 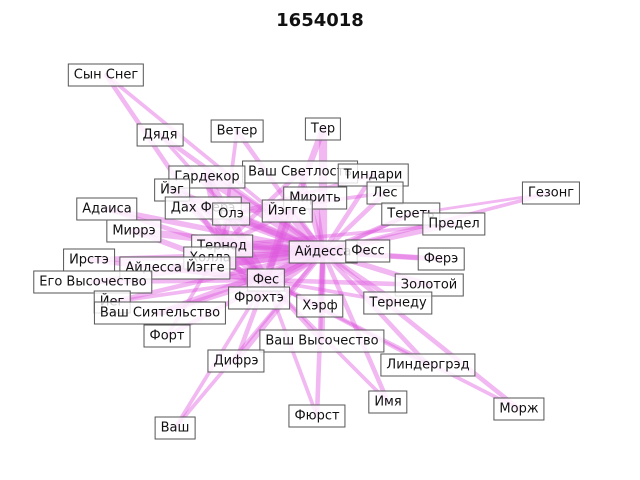 I want to click on node-ego-vysochestvo: Его Высочество, so click(x=93, y=282).